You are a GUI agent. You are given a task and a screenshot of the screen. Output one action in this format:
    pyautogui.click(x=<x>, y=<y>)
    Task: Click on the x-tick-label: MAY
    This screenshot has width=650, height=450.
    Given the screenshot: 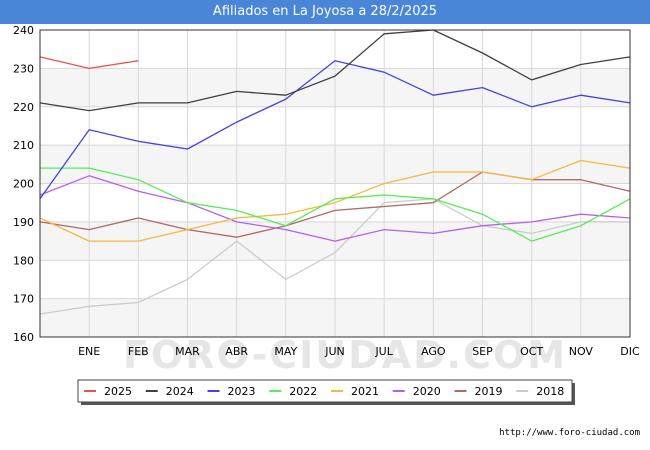 What is the action you would take?
    pyautogui.click(x=285, y=351)
    